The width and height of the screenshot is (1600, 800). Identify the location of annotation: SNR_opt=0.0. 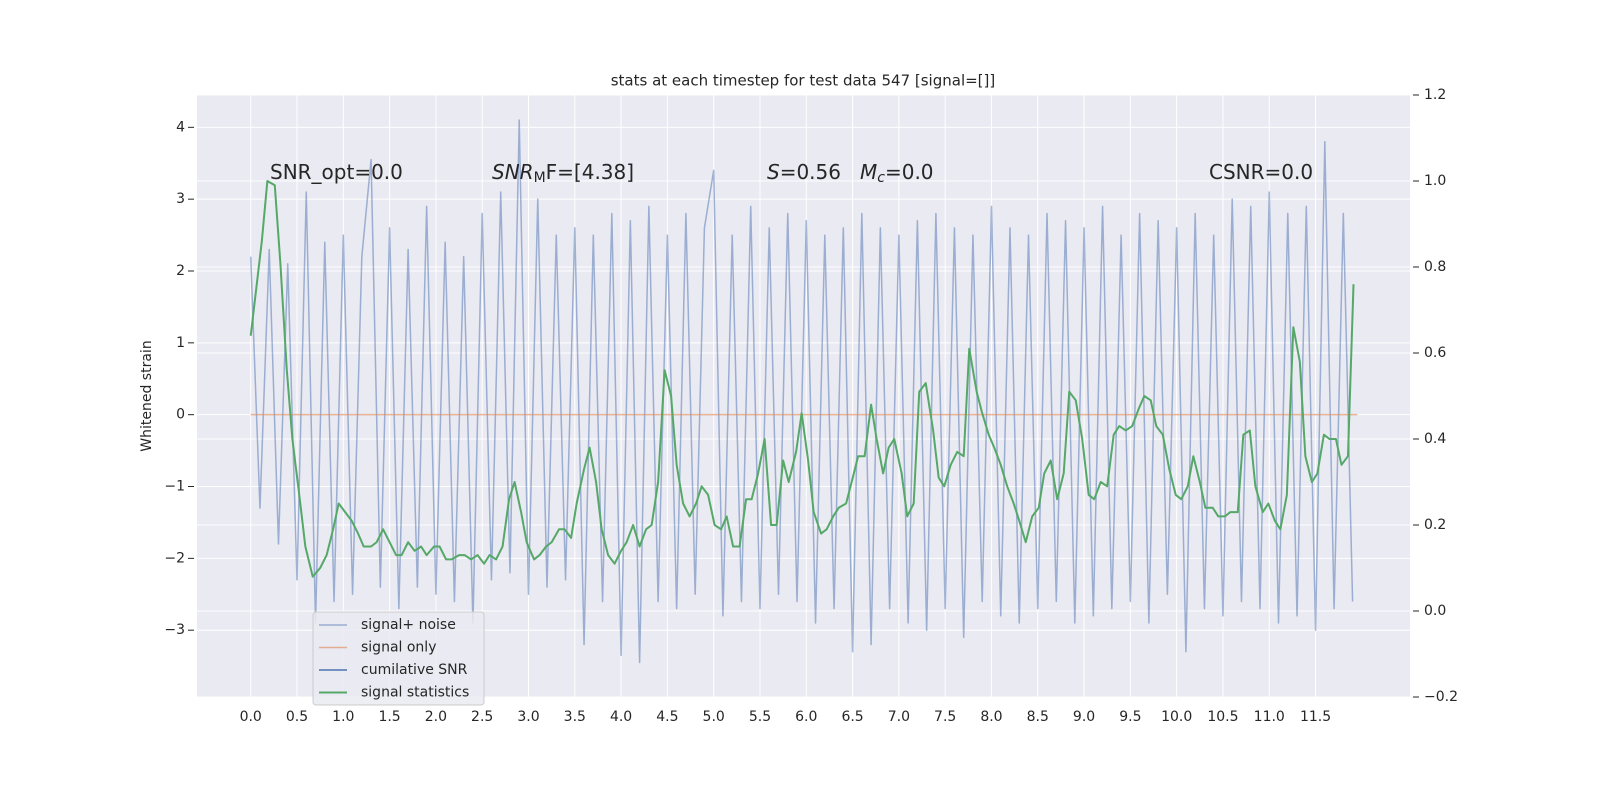
(336, 172).